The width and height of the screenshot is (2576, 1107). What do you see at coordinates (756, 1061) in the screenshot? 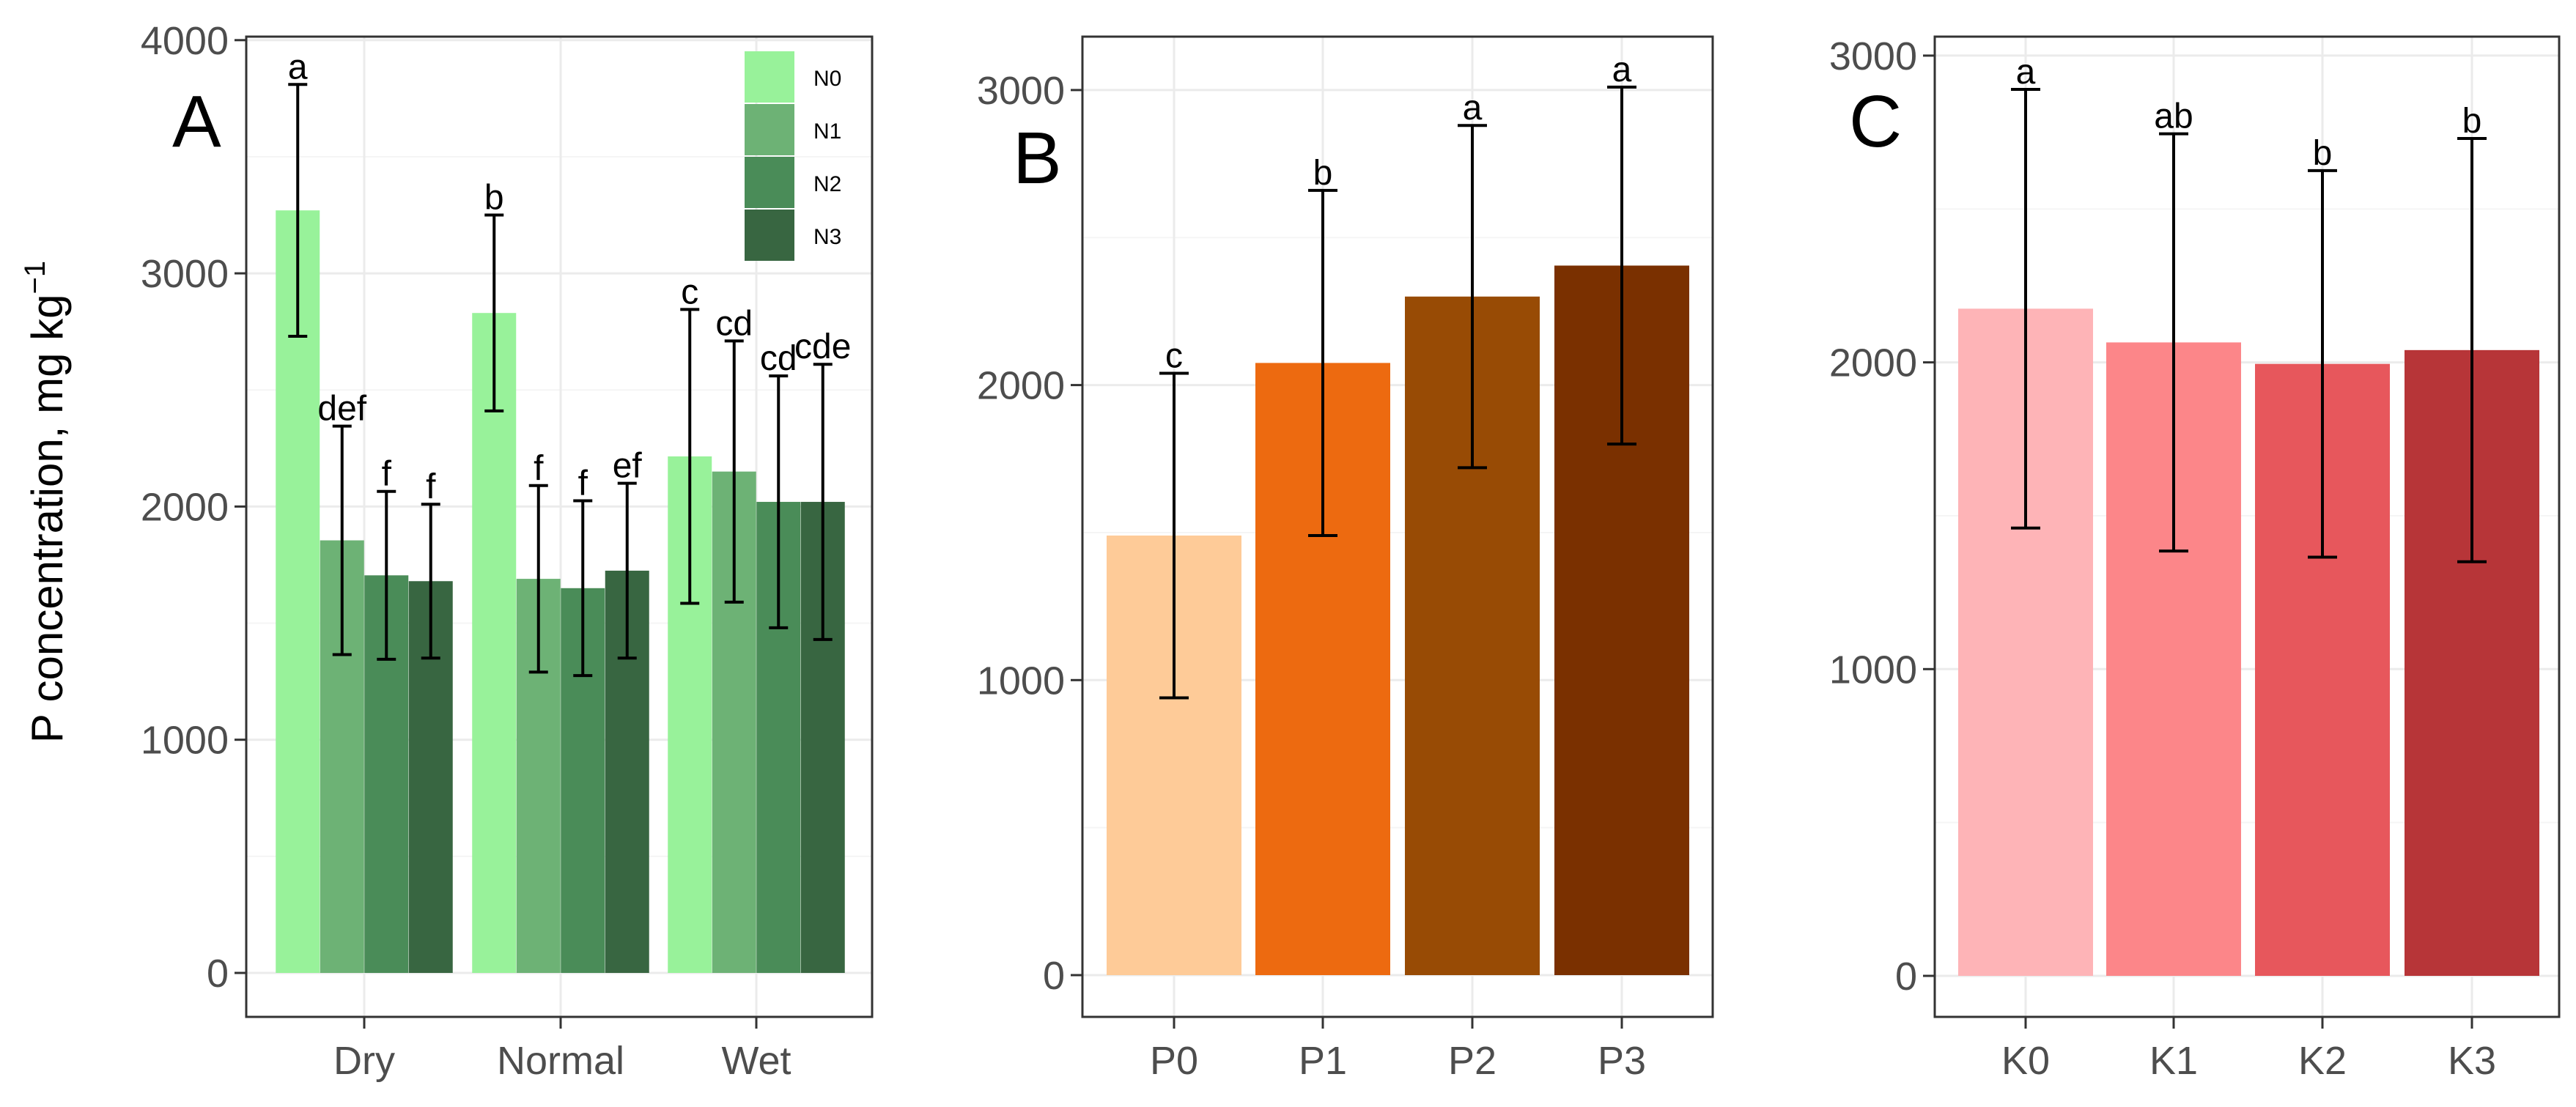
I see `x-tick-label: Wet` at bounding box center [756, 1061].